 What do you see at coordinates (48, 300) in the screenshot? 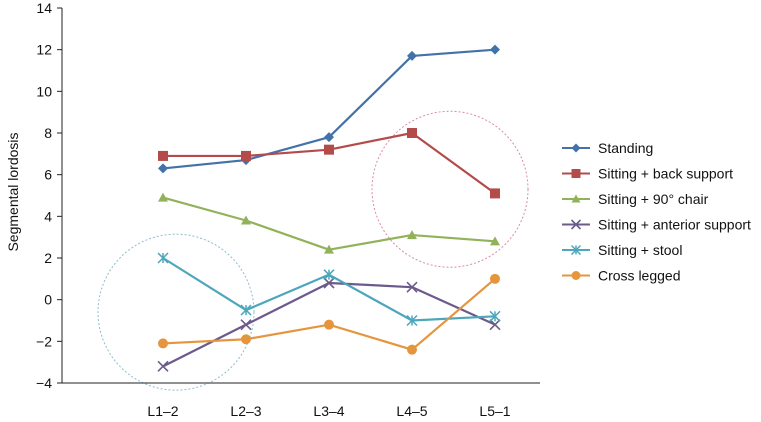
I see `y-tick-label: 0` at bounding box center [48, 300].